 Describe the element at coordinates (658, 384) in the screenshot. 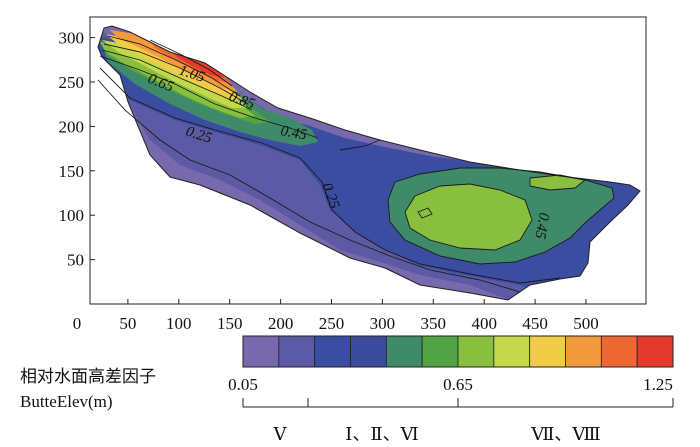

I see `colorbar-max-label: 1.25` at that location.